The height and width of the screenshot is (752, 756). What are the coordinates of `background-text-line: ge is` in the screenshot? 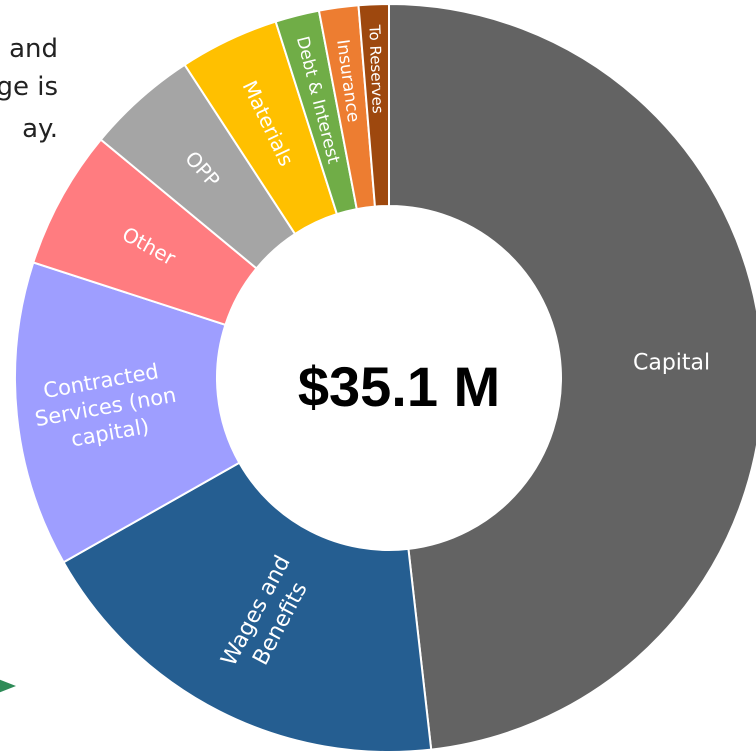 It's located at (29, 87).